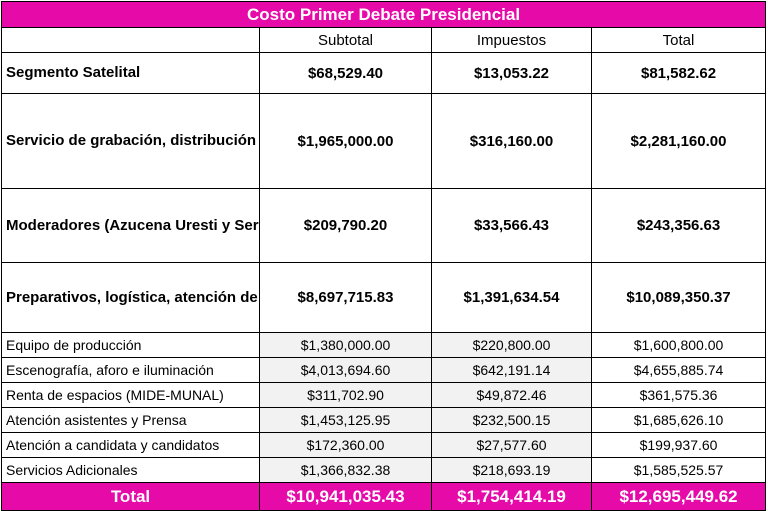 The image size is (768, 511). What do you see at coordinates (678, 445) in the screenshot?
I see `row-total-cell: $199,937.60` at bounding box center [678, 445].